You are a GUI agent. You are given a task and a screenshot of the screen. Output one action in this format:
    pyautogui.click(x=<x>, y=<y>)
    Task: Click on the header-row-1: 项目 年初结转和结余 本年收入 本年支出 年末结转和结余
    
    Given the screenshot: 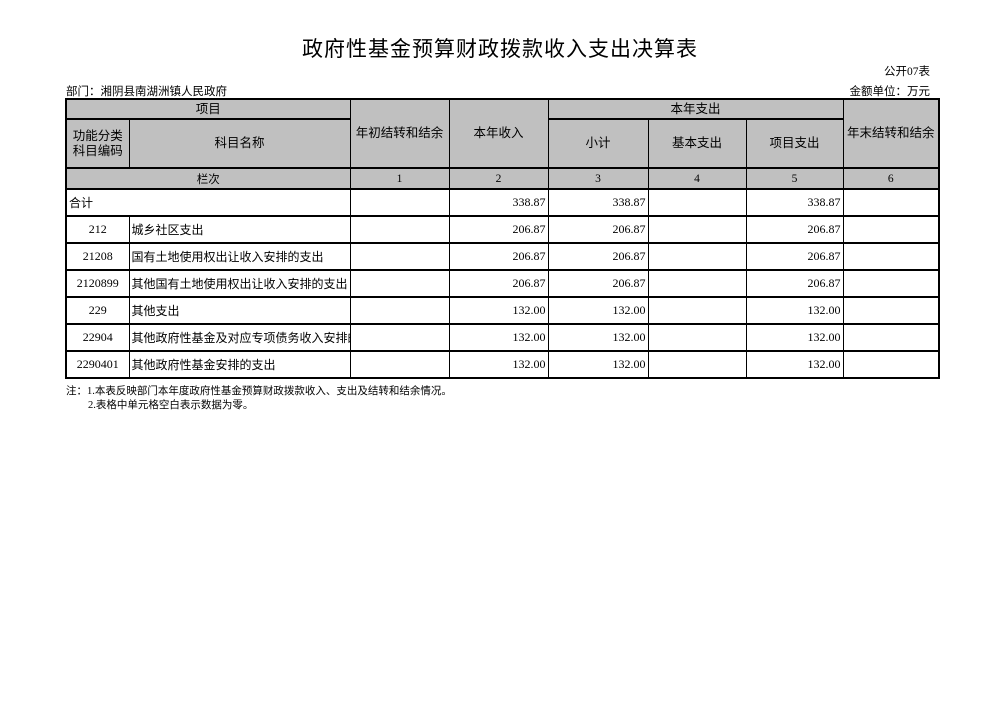 What is the action you would take?
    pyautogui.click(x=502, y=133)
    